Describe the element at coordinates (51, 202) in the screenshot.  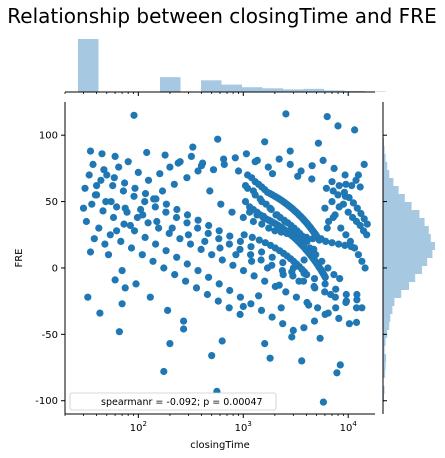
I see `y-tick-label: 50` at that location.